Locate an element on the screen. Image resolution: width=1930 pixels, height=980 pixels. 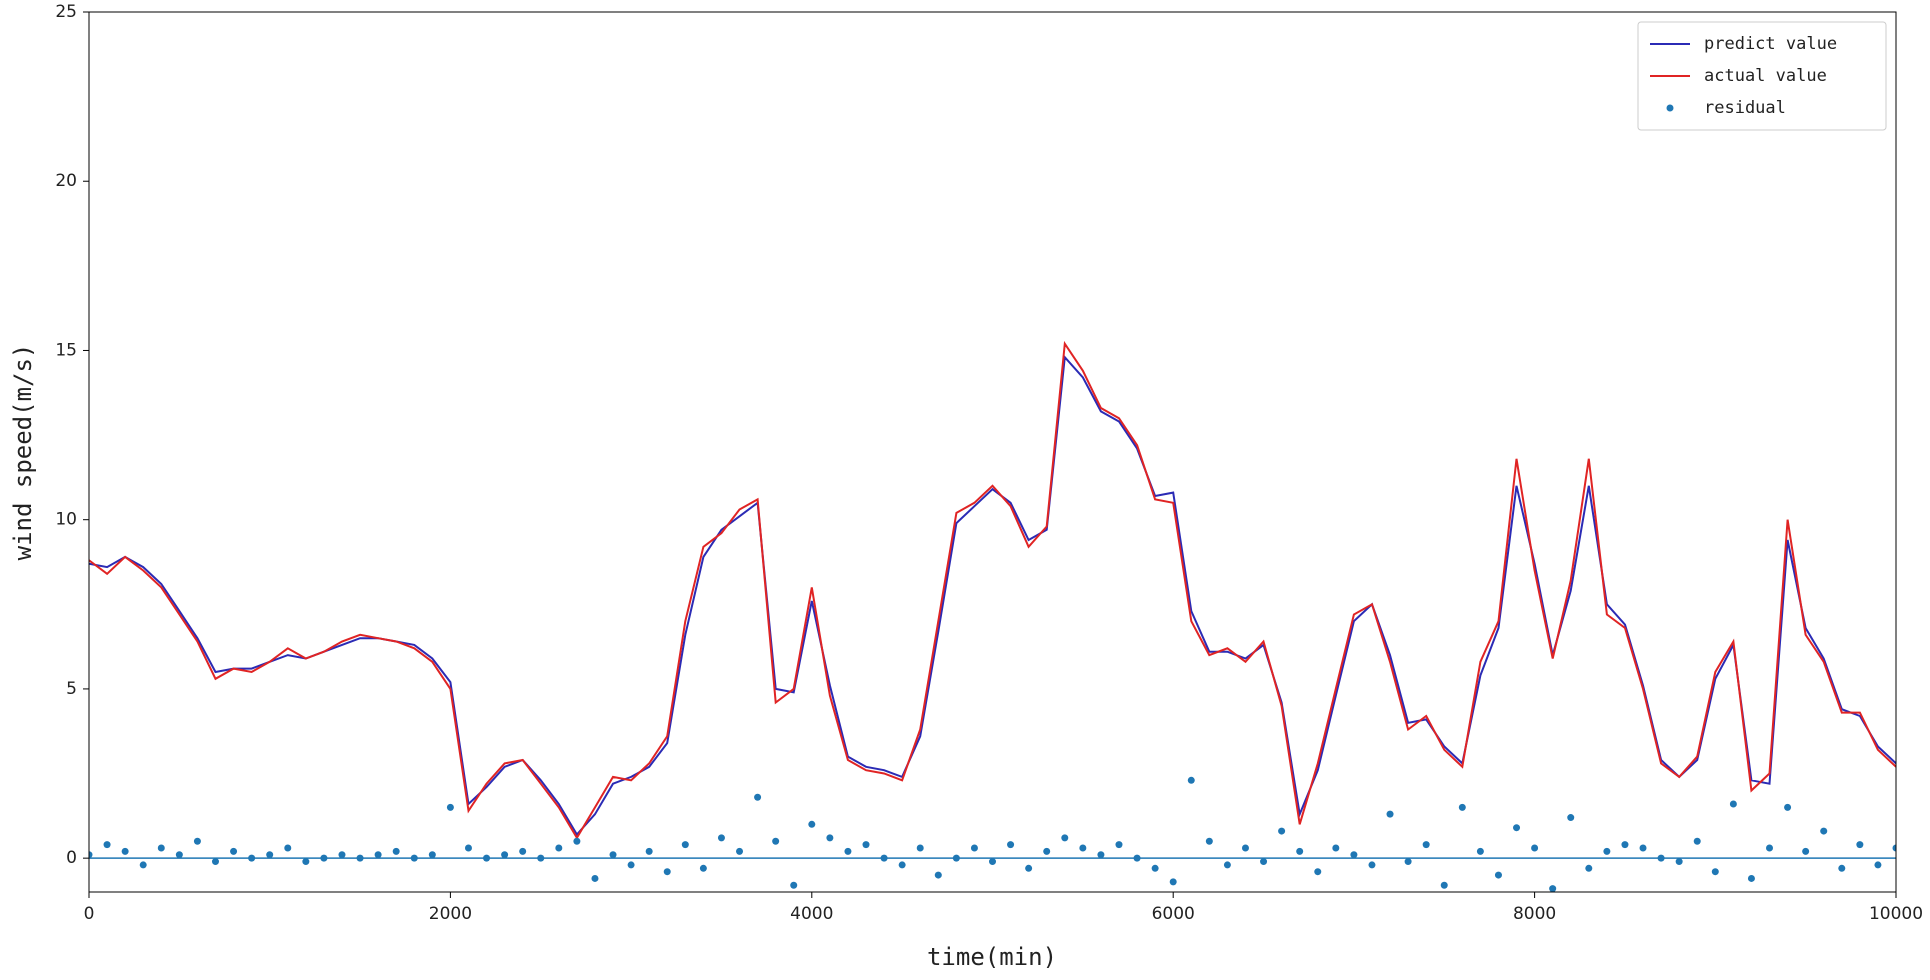
legend-box is located at coordinates (1762, 76).